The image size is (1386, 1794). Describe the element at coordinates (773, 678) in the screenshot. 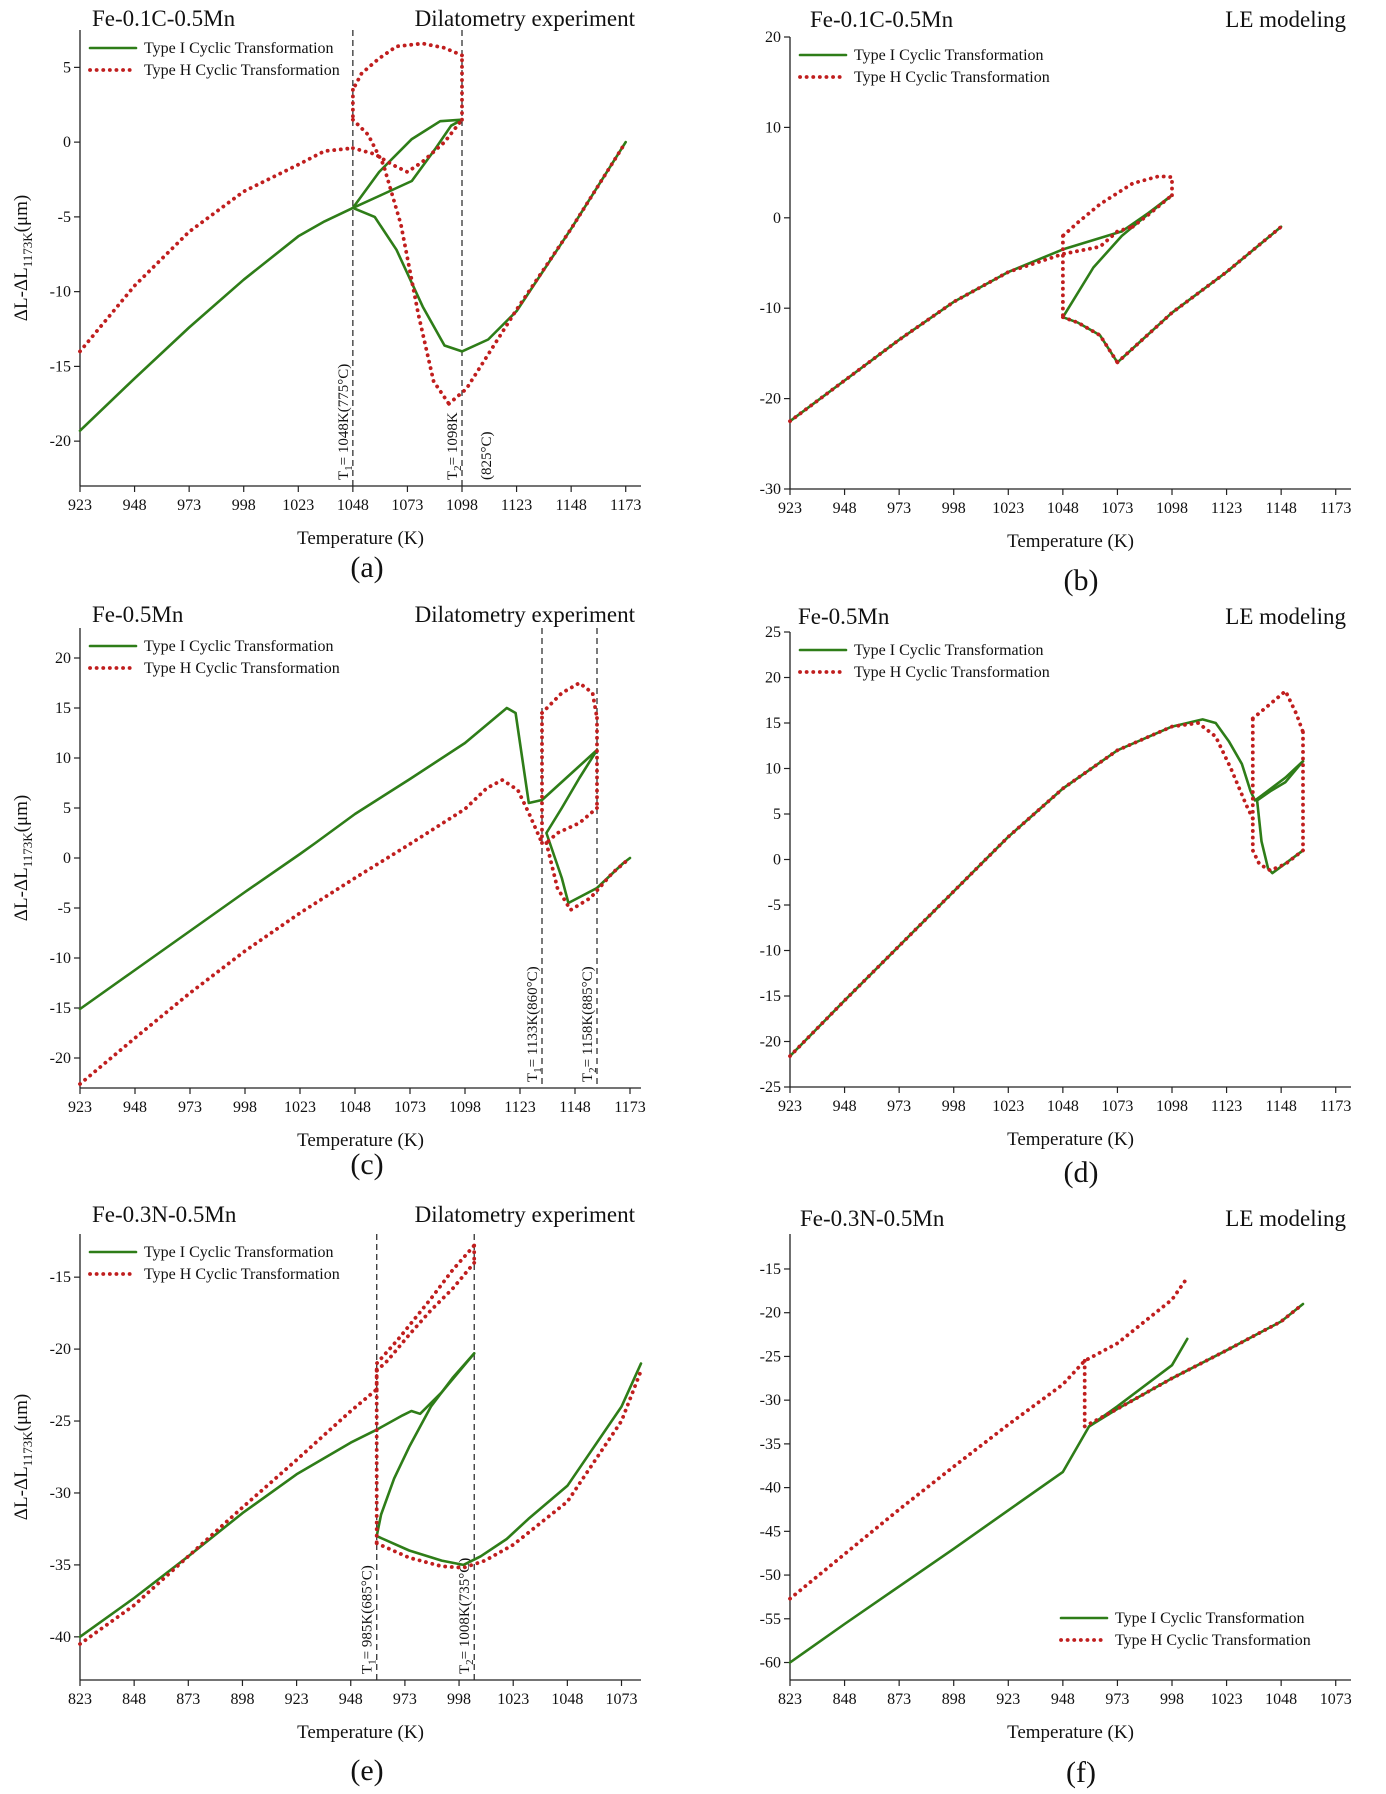

I see `y-tick-label: 20` at that location.